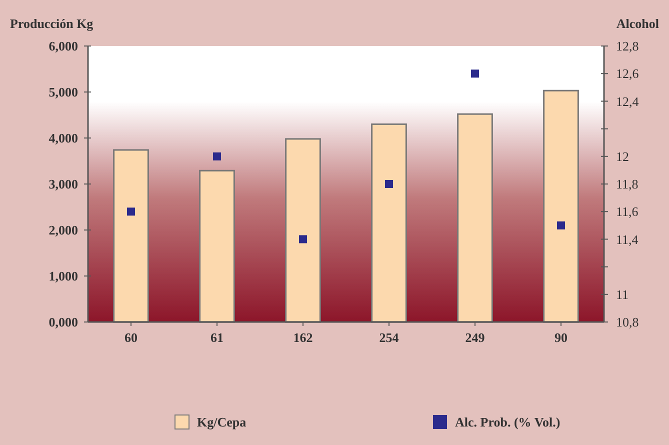  Describe the element at coordinates (627, 322) in the screenshot. I see `y2-tick-label: 10,8` at that location.